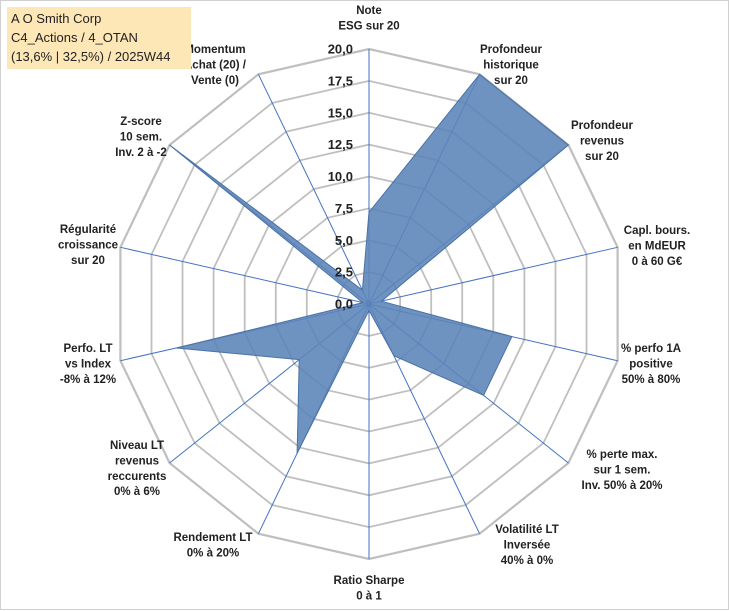 This screenshot has height=611, width=729. I want to click on axis-label: Profondeur revenus sur 20, so click(602, 141).